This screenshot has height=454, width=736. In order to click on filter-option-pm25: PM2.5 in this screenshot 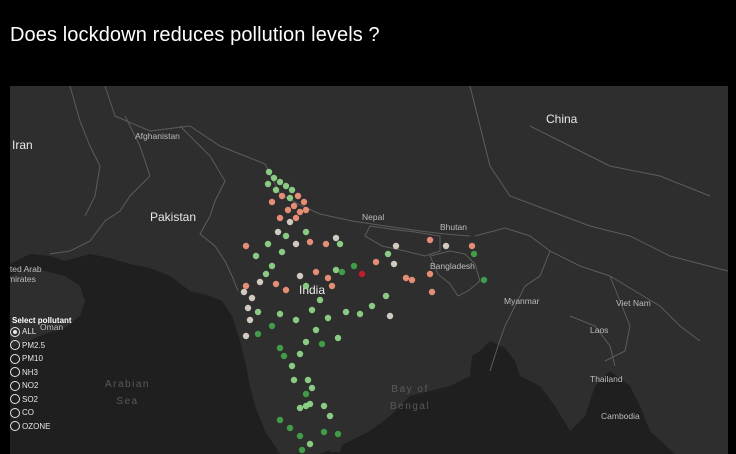, I will do `click(50, 346)`.